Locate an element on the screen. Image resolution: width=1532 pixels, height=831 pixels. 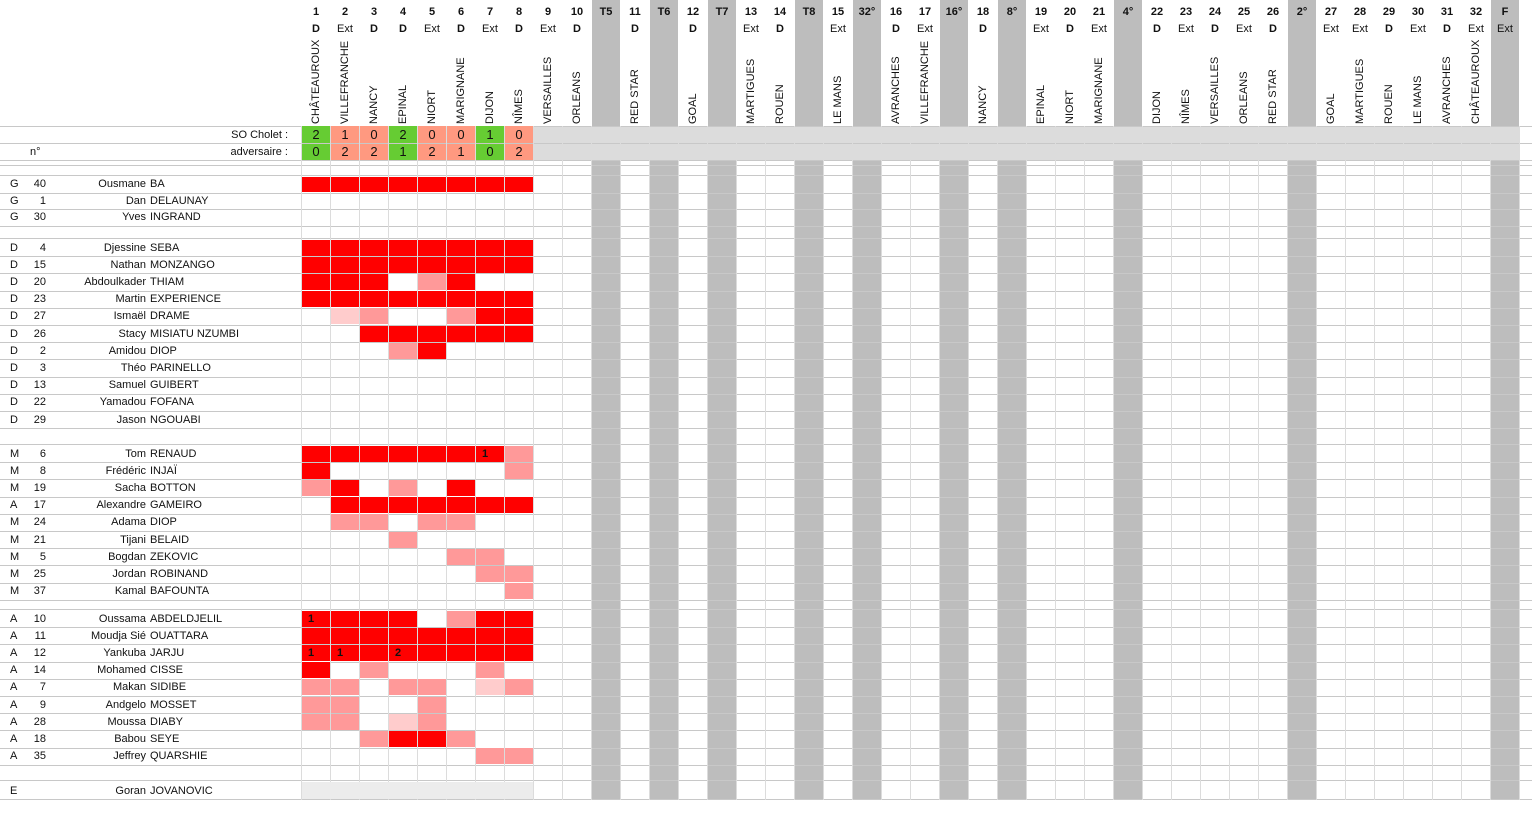
column-opponent: VERSAILLES is located at coordinates (548, 90).